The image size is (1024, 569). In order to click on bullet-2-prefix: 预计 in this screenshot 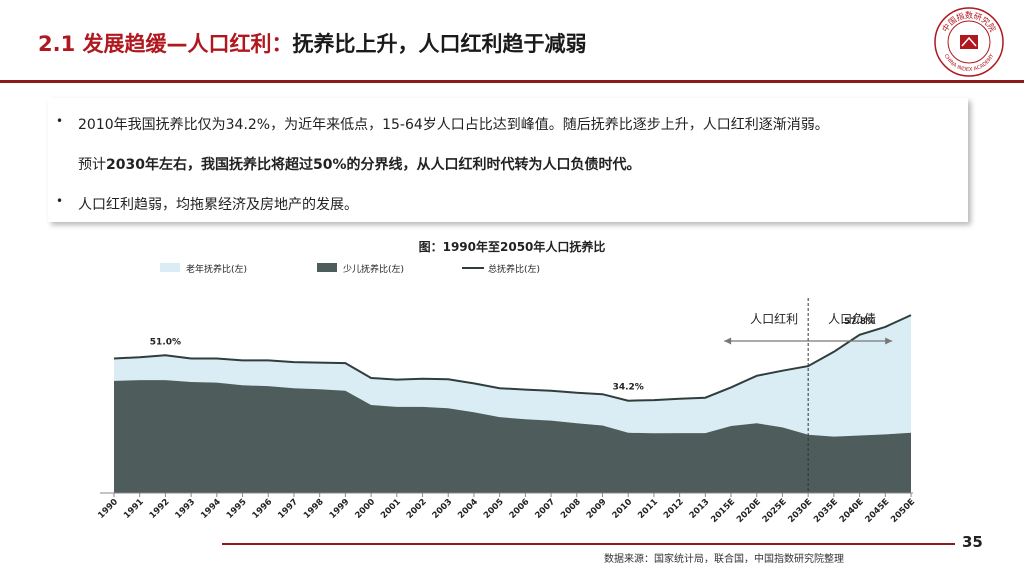, I will do `click(92, 165)`.